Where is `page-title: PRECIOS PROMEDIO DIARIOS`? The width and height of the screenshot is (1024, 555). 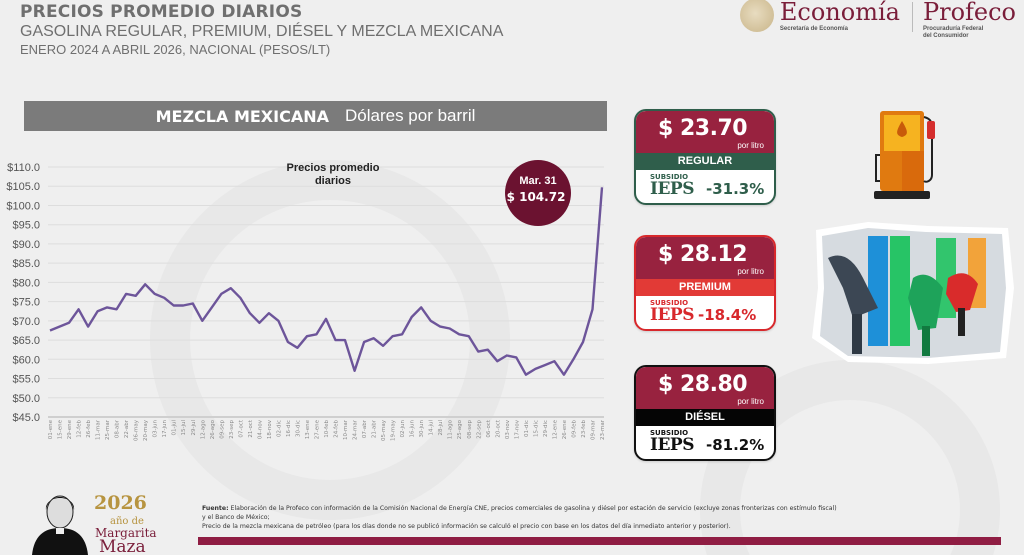 page-title: PRECIOS PROMEDIO DIARIOS is located at coordinates (161, 12).